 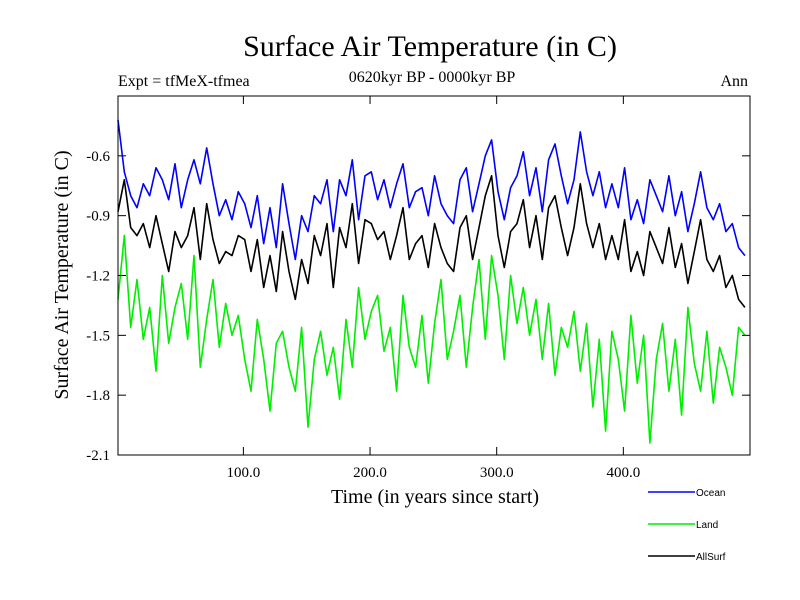 I want to click on chart-title: Surface Air Temperature (in C), so click(x=430, y=46).